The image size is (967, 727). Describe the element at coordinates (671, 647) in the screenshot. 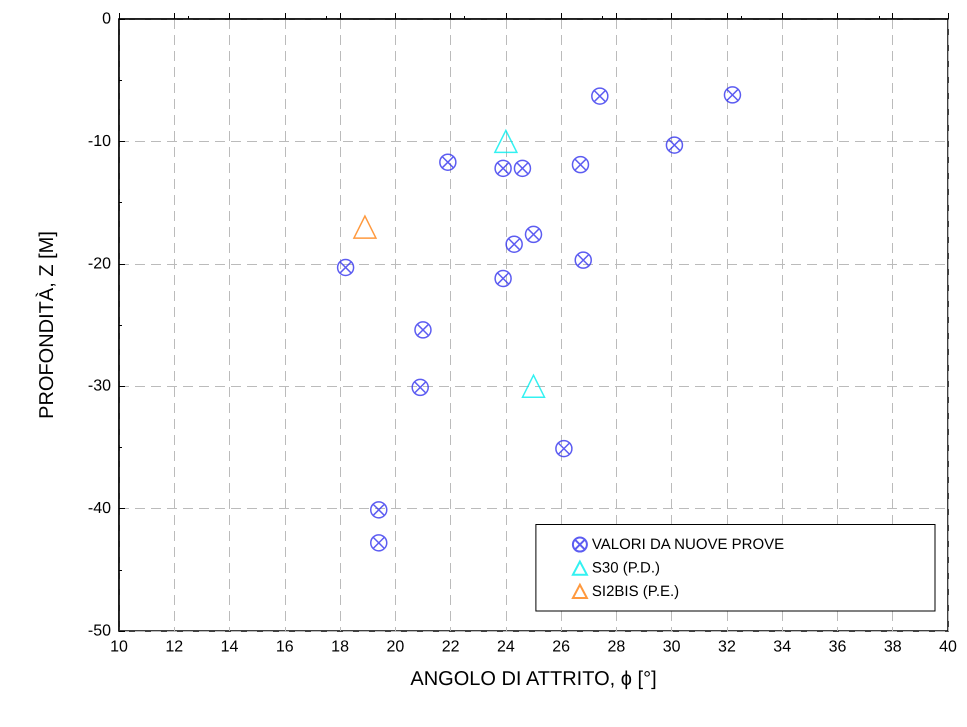

I see `x-tick-label: 30` at that location.